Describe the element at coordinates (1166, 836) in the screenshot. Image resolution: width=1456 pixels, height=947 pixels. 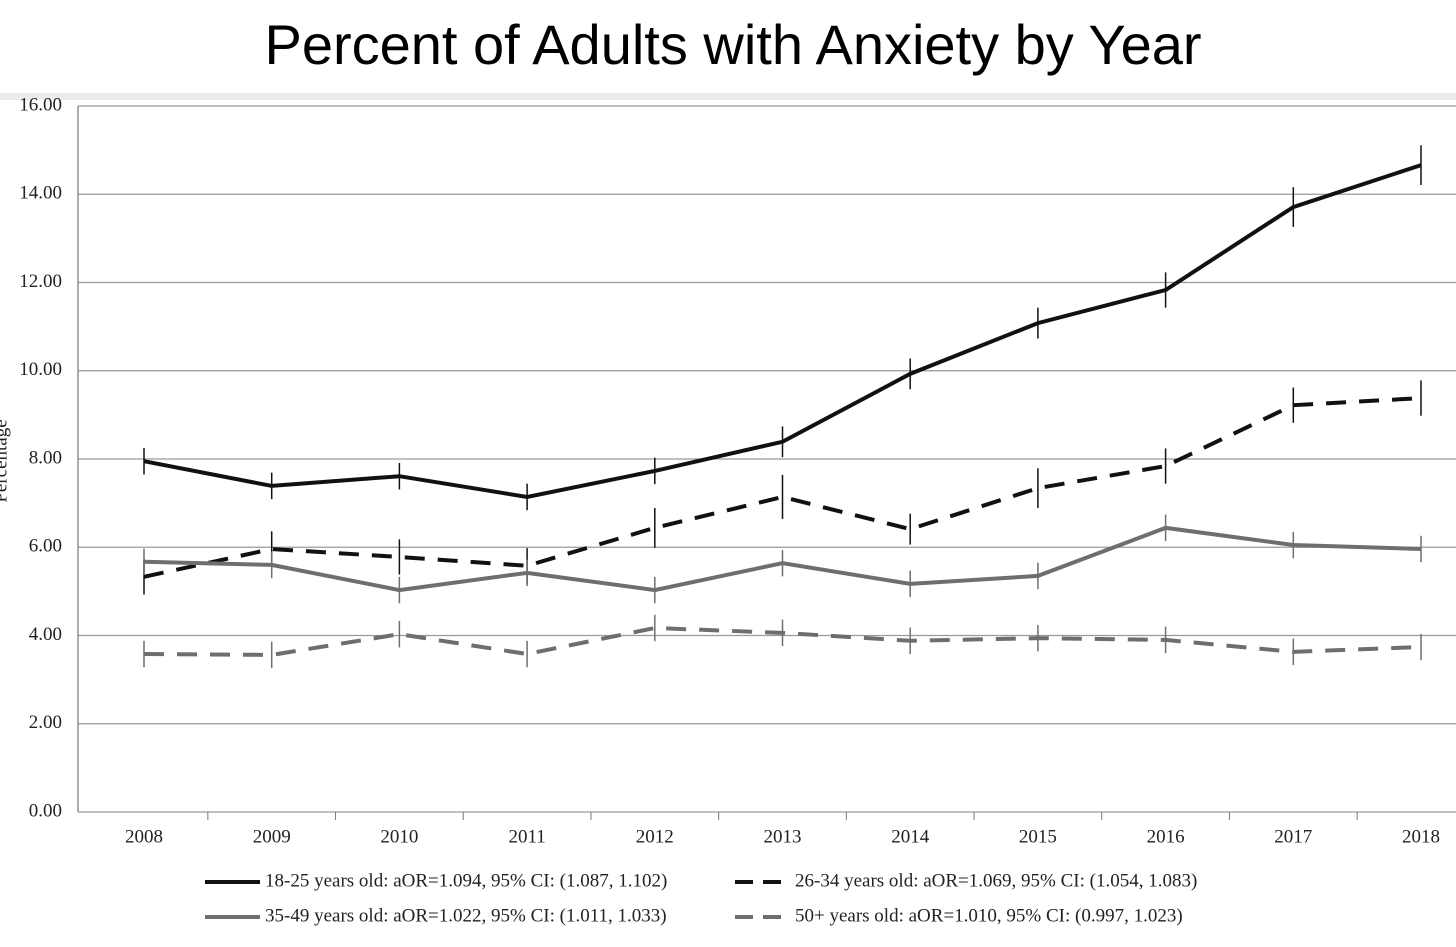
I see `x-tick-label: 2016` at that location.